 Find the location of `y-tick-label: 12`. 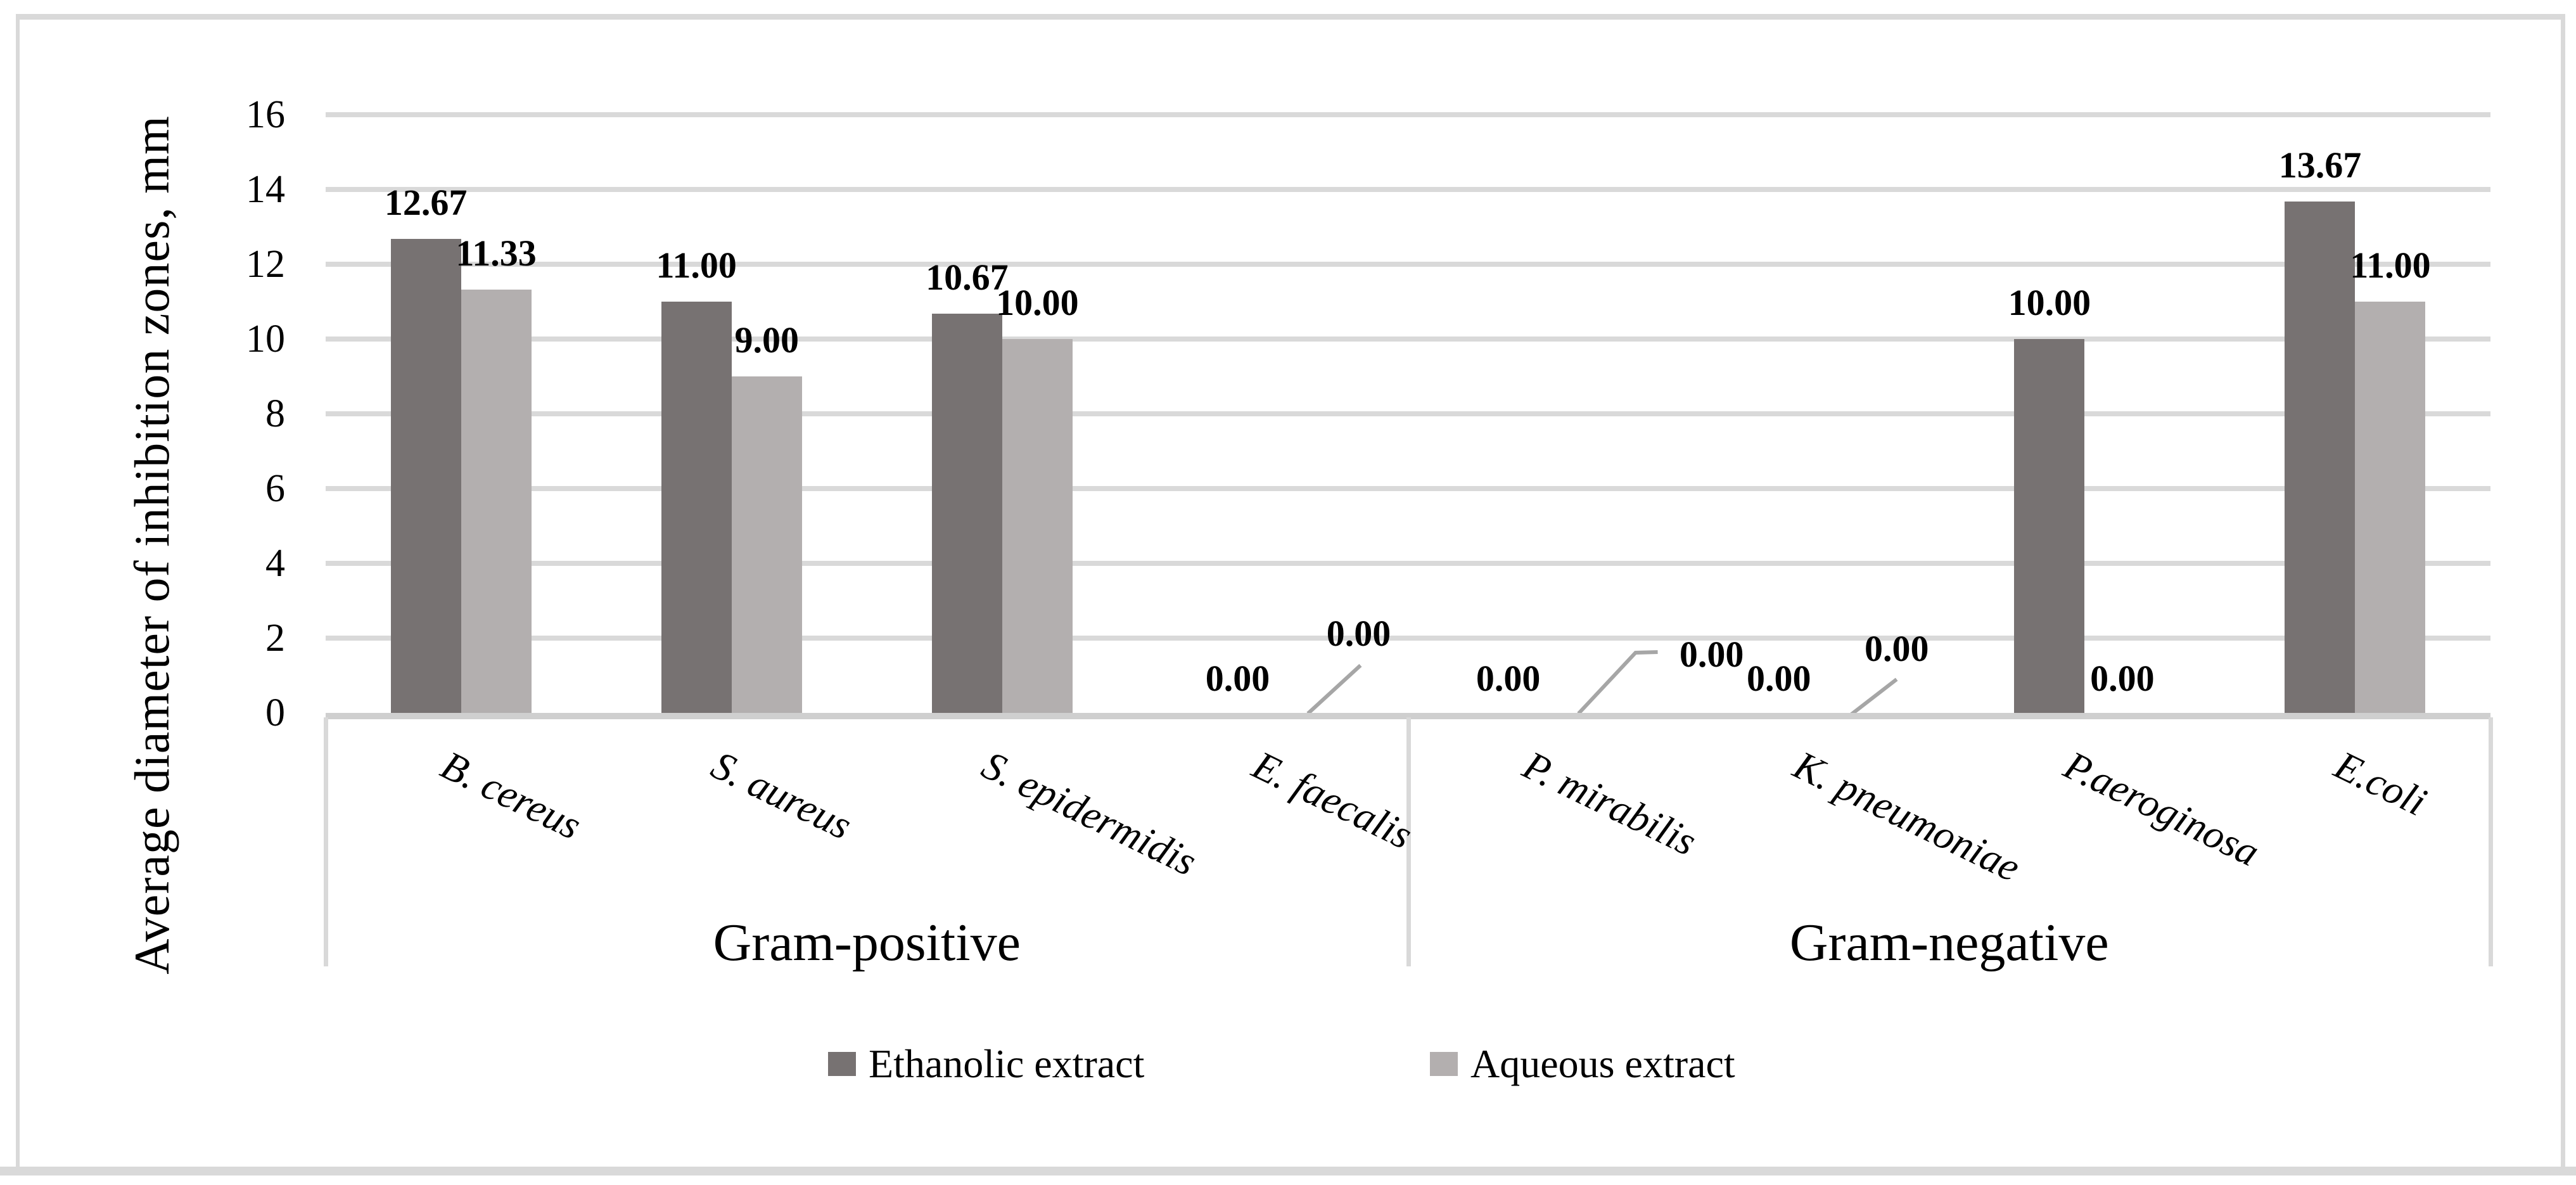

y-tick-label: 12 is located at coordinates (266, 264).